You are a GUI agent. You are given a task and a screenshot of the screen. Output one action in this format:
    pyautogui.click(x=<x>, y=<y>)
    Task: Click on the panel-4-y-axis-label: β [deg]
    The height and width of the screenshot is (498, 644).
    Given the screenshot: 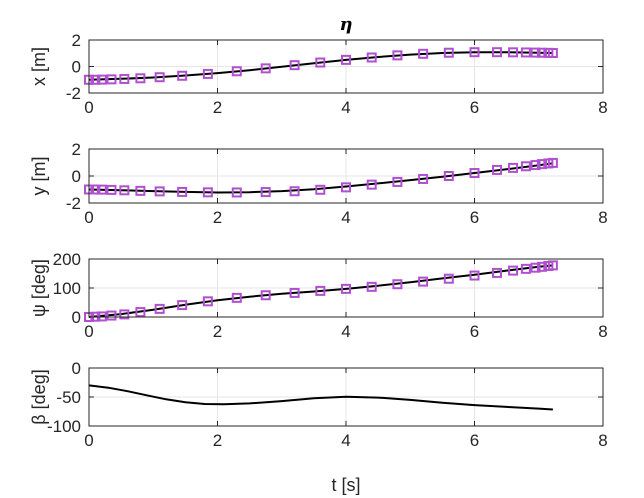 What is the action you would take?
    pyautogui.click(x=39, y=396)
    